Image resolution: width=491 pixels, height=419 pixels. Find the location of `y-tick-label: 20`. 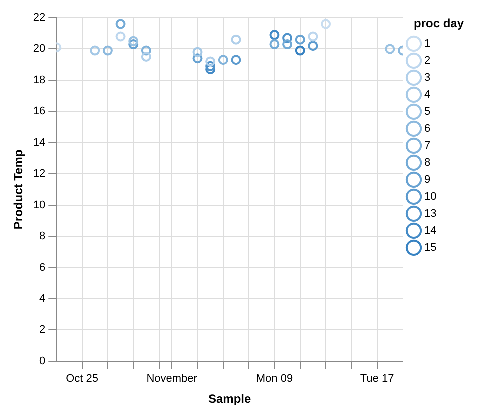

y-tick-label: 20 is located at coordinates (39, 49).